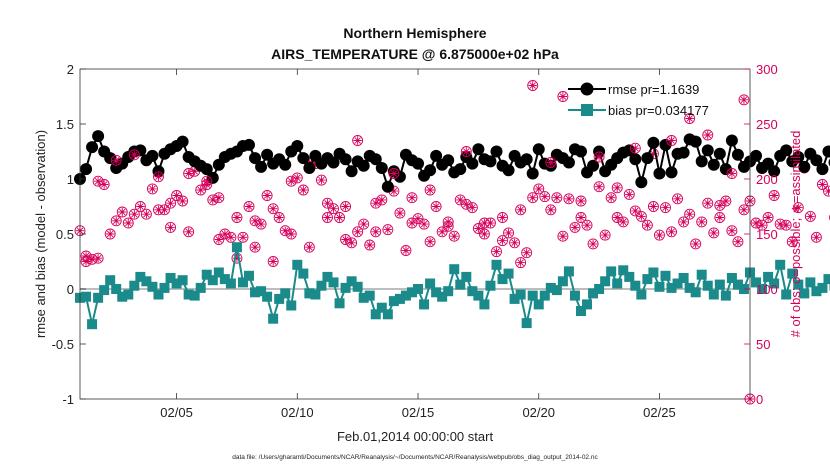 This screenshot has height=470, width=830. Describe the element at coordinates (414, 33) in the screenshot. I see `chart-title-line-1: Northern Hemisphere` at that location.